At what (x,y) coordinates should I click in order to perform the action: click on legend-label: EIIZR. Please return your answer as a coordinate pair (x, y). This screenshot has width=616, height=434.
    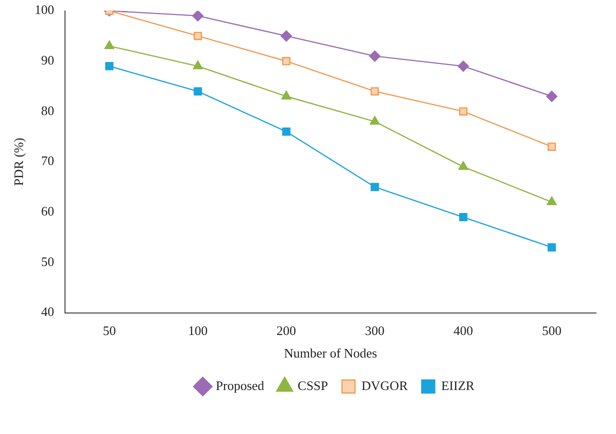
    Looking at the image, I should click on (458, 385).